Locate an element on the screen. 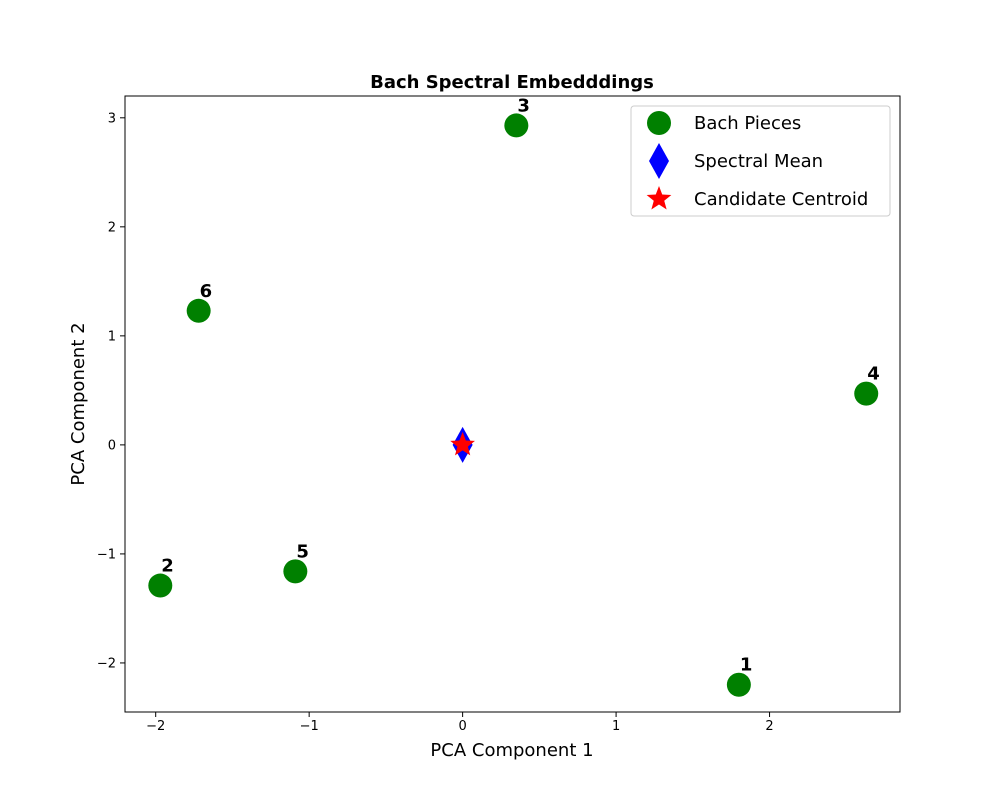 The image size is (1000, 800). point-label: 5 is located at coordinates (302, 551).